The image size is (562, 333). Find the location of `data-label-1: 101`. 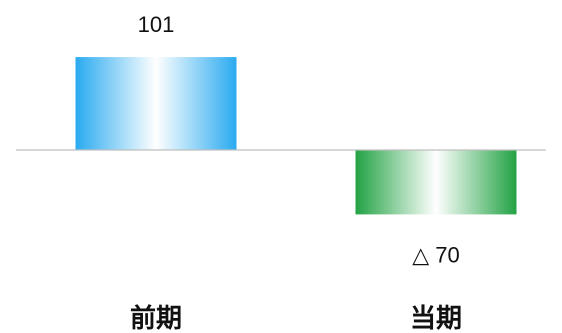

data-label-1: 101 is located at coordinates (156, 24).